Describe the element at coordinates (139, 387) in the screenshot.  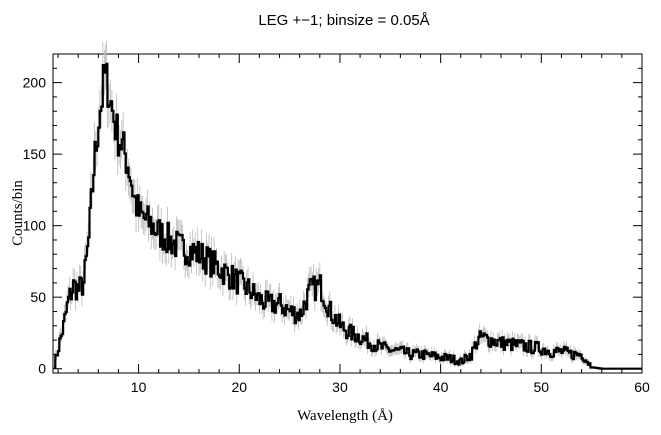
I see `x-tick-label: 10` at that location.